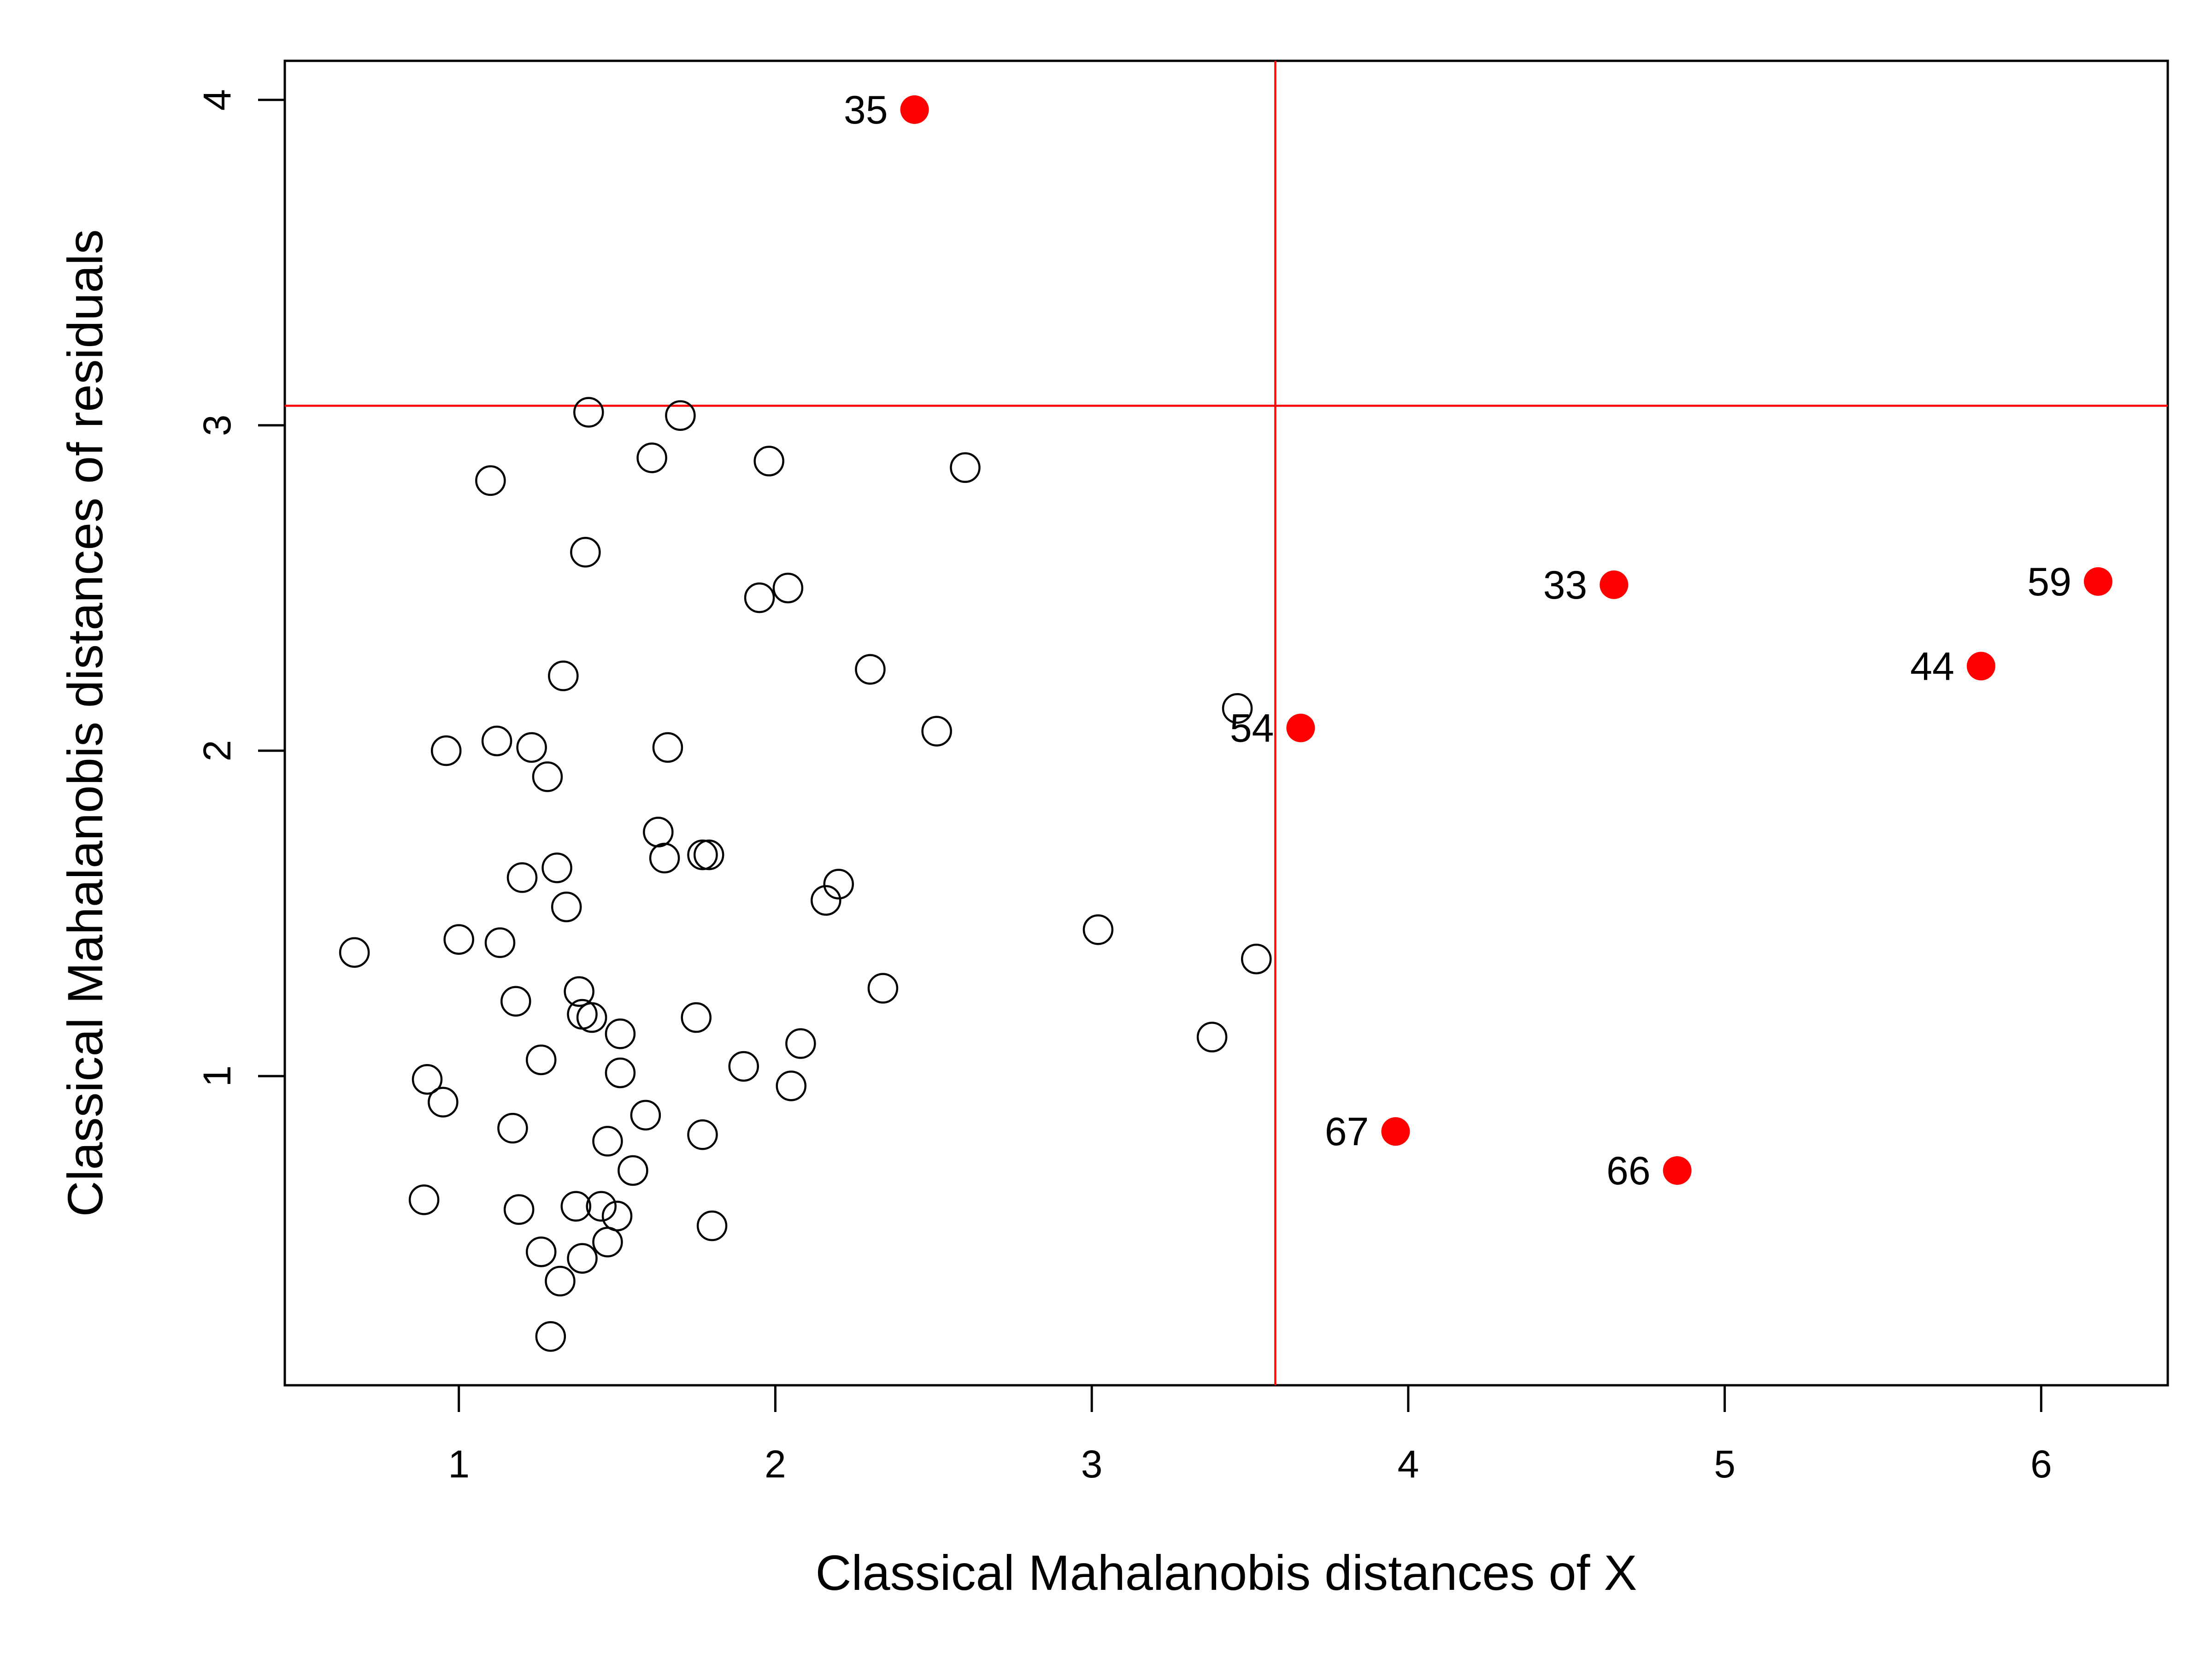 The width and height of the screenshot is (2212, 1659). I want to click on outlier-label: 35, so click(866, 110).